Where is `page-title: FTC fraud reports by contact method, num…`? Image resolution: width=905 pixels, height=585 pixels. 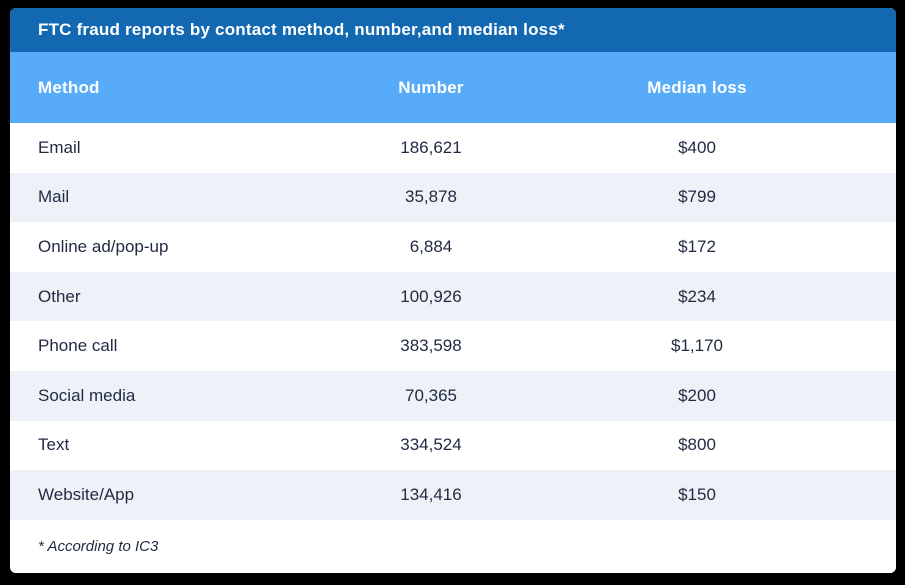
page-title: FTC fraud reports by contact method, num… is located at coordinates (301, 29).